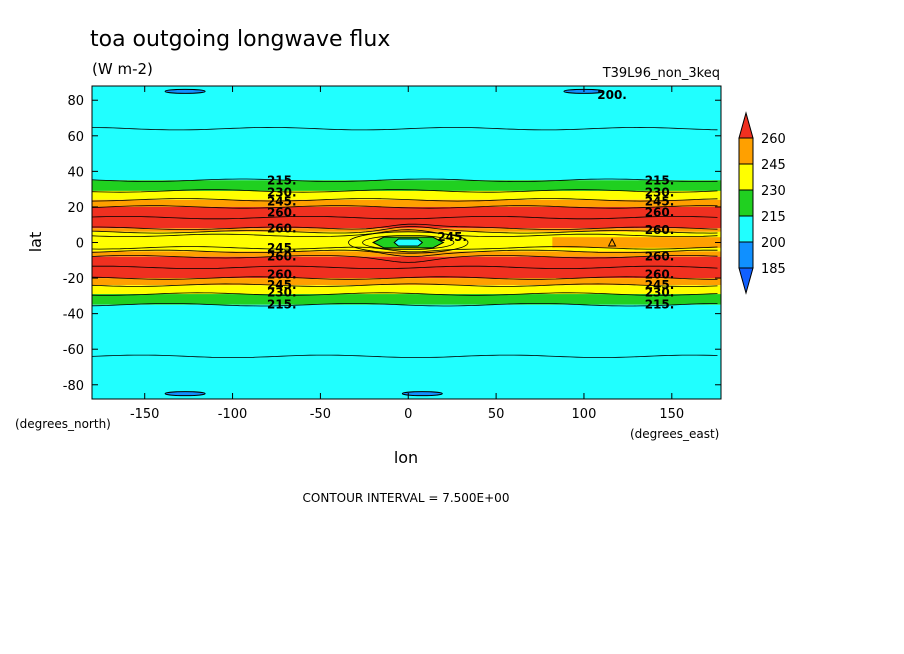  I want to click on contour-label-13: 245., so click(660, 202).